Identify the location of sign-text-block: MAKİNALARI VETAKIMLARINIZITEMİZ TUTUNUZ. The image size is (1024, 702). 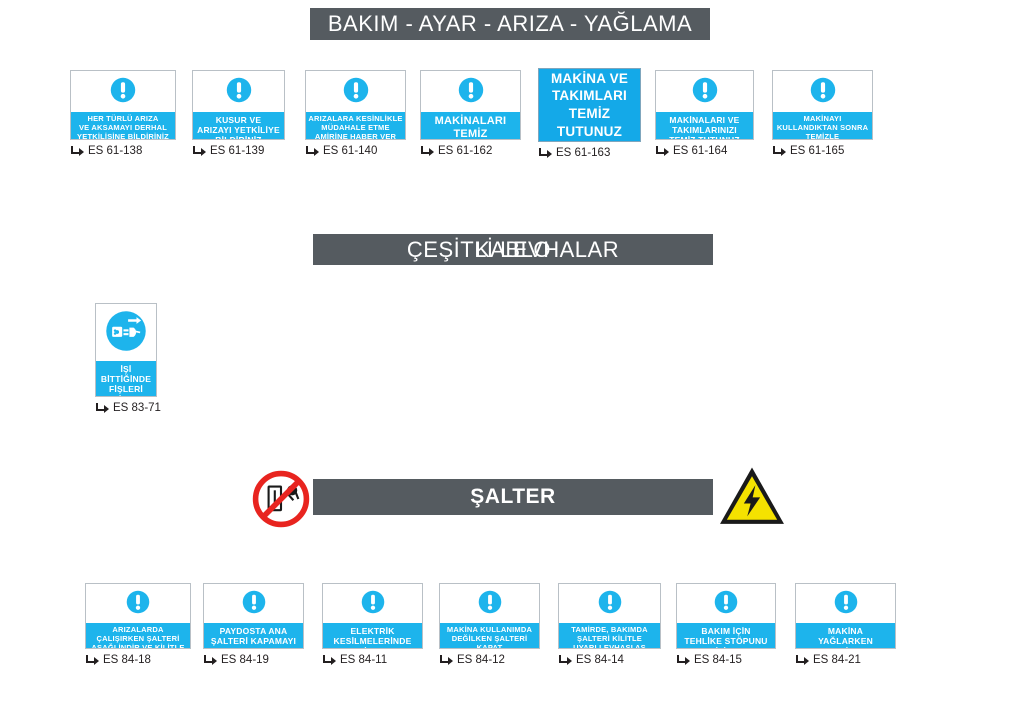
(704, 125).